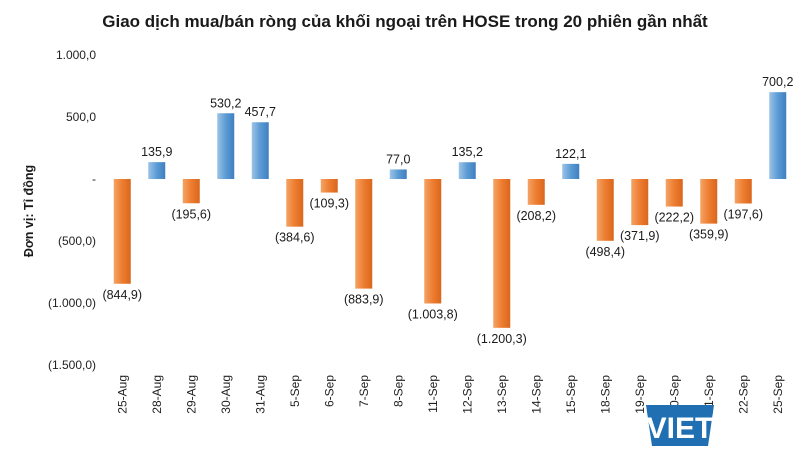 This screenshot has width=810, height=456. Describe the element at coordinates (605, 210) in the screenshot. I see `bar-18-Sep` at that location.